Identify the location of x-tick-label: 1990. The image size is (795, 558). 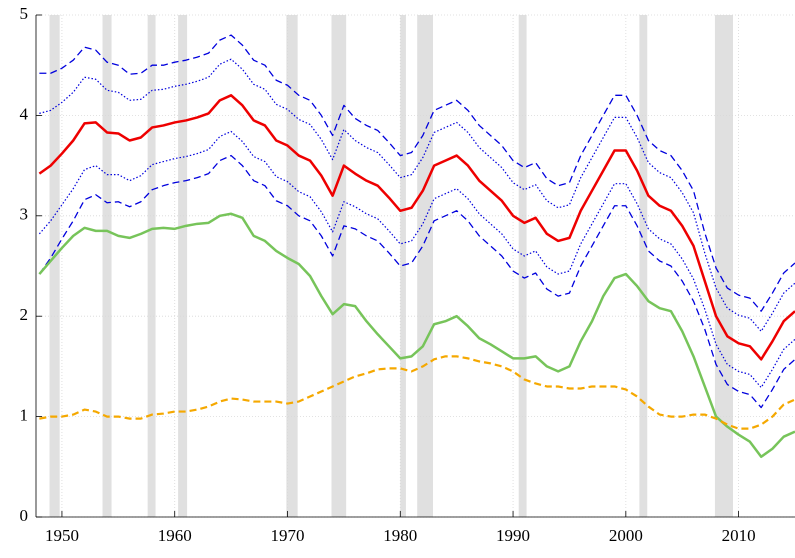
(513, 535).